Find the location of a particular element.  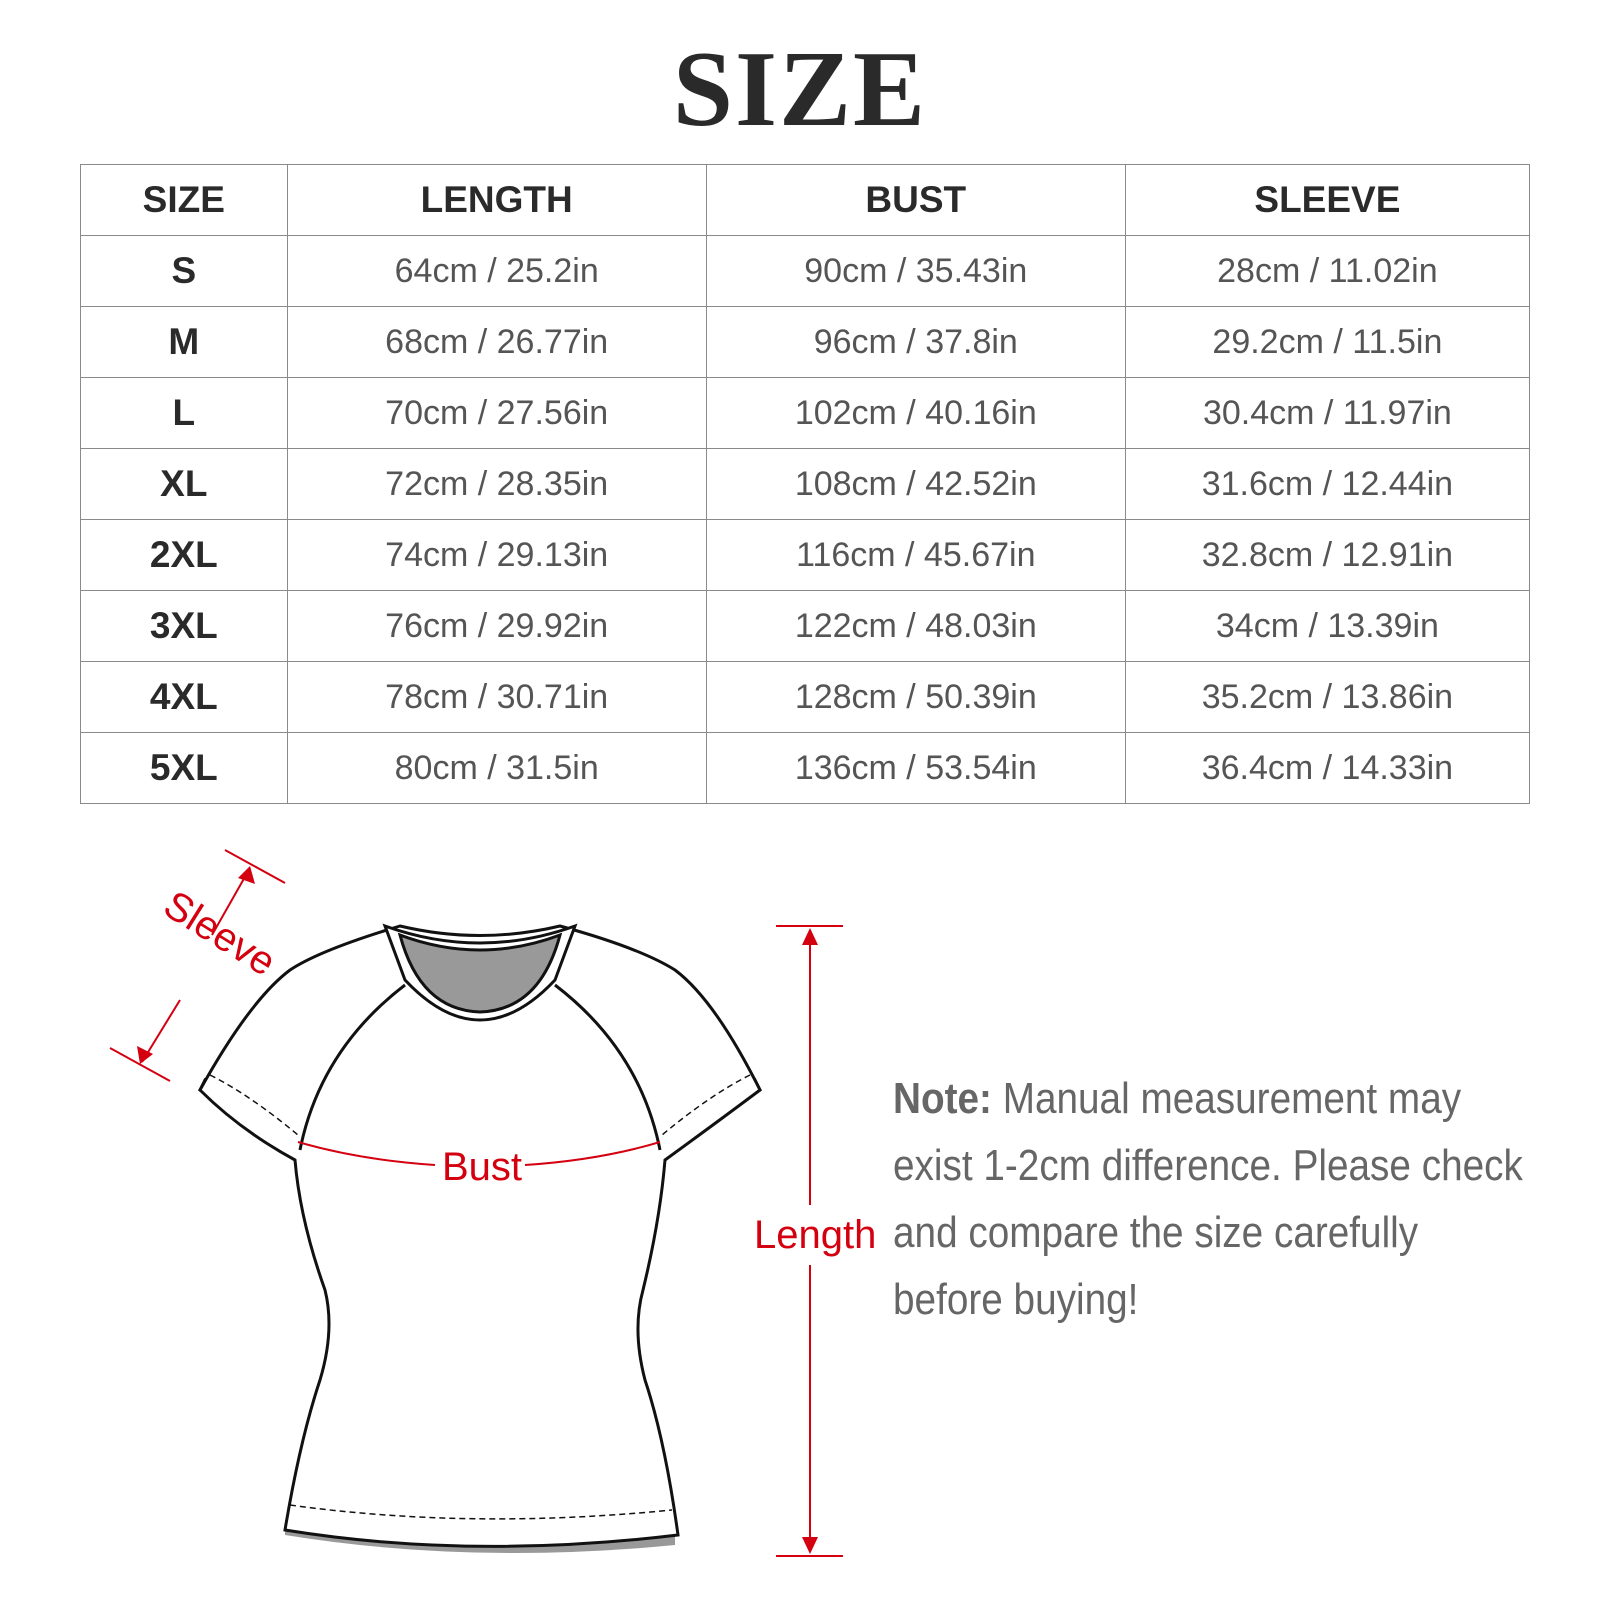

cell-size: S is located at coordinates (184, 271).